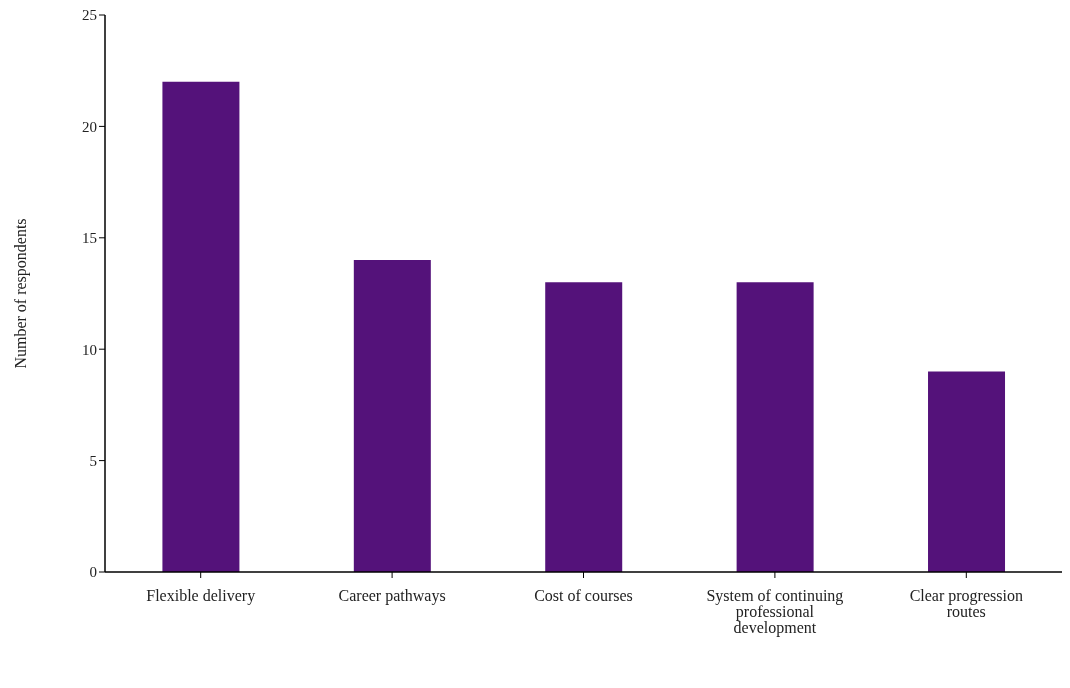  What do you see at coordinates (89, 349) in the screenshot?
I see `y-tick-label: 10` at bounding box center [89, 349].